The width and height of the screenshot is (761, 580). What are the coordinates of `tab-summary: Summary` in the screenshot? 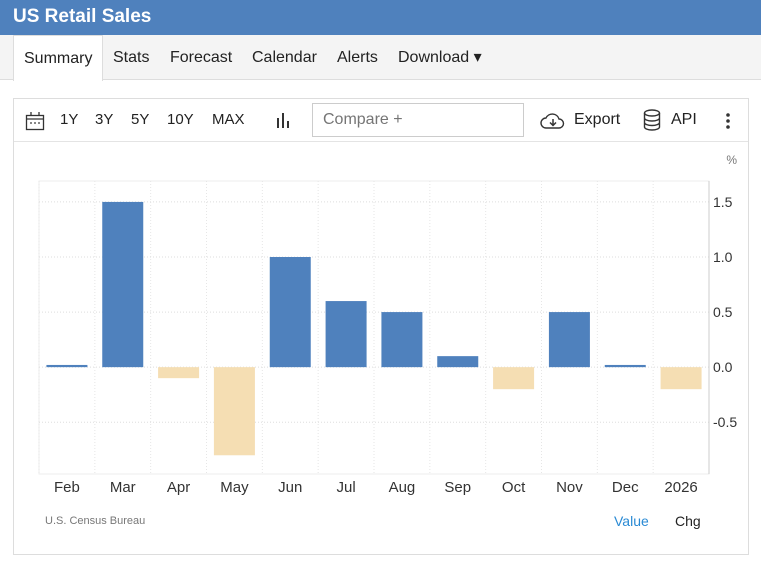 It's located at (58, 58).